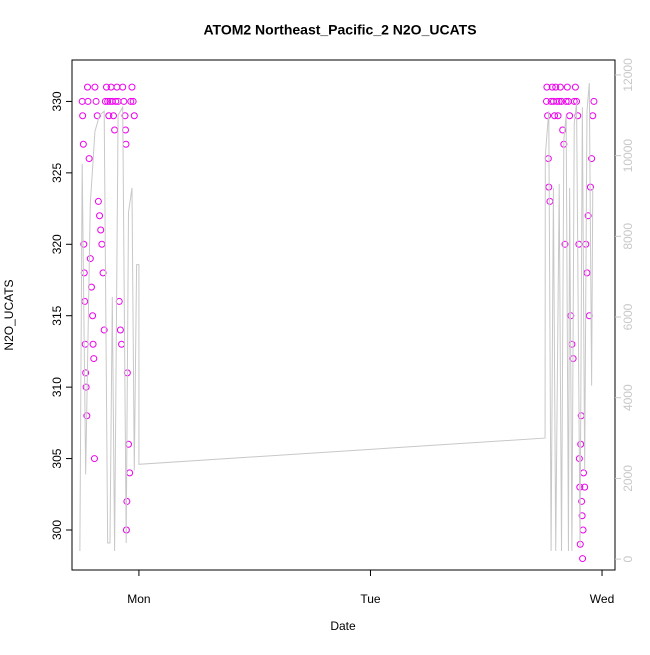 The image size is (650, 655). What do you see at coordinates (57, 101) in the screenshot?
I see `y-tick-label: 330` at bounding box center [57, 101].